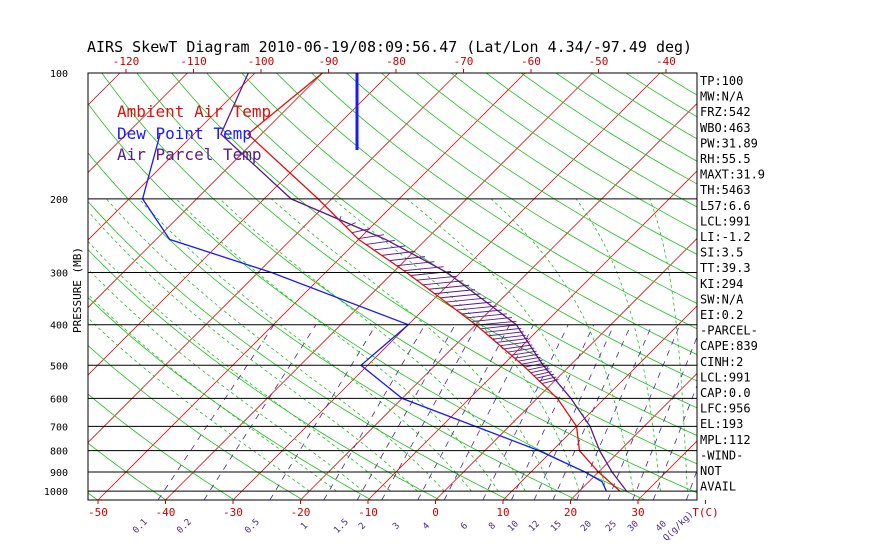 This screenshot has height=560, width=870. What do you see at coordinates (513, 526) in the screenshot?
I see `mixing-ratio-tick-label: 10` at bounding box center [513, 526].